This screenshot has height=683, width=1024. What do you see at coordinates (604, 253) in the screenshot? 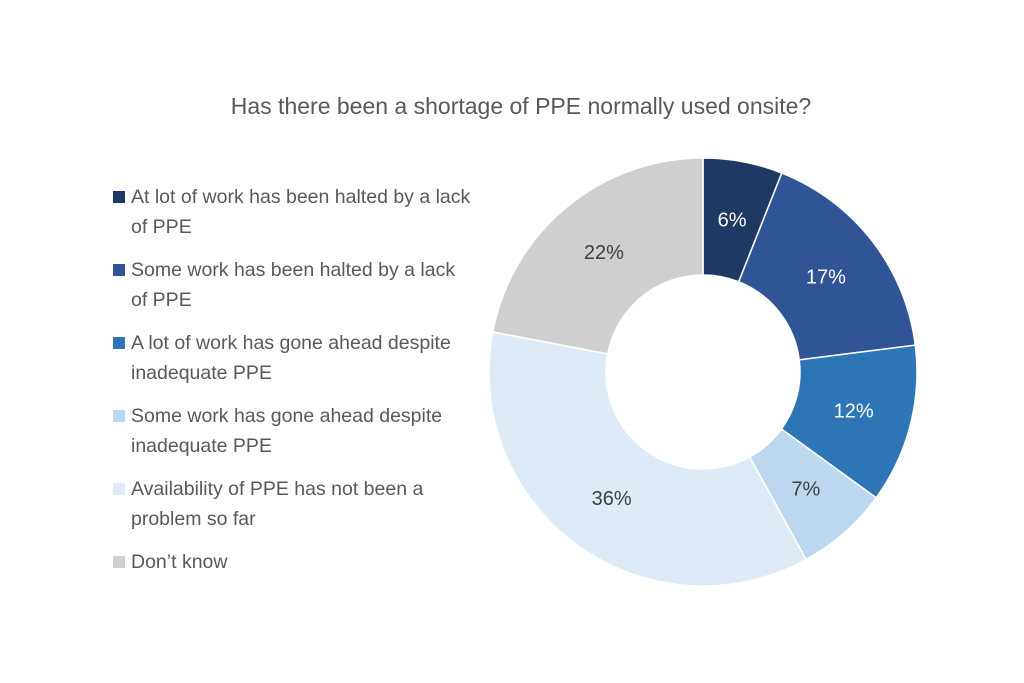
I see `data-label: 22%` at bounding box center [604, 253].